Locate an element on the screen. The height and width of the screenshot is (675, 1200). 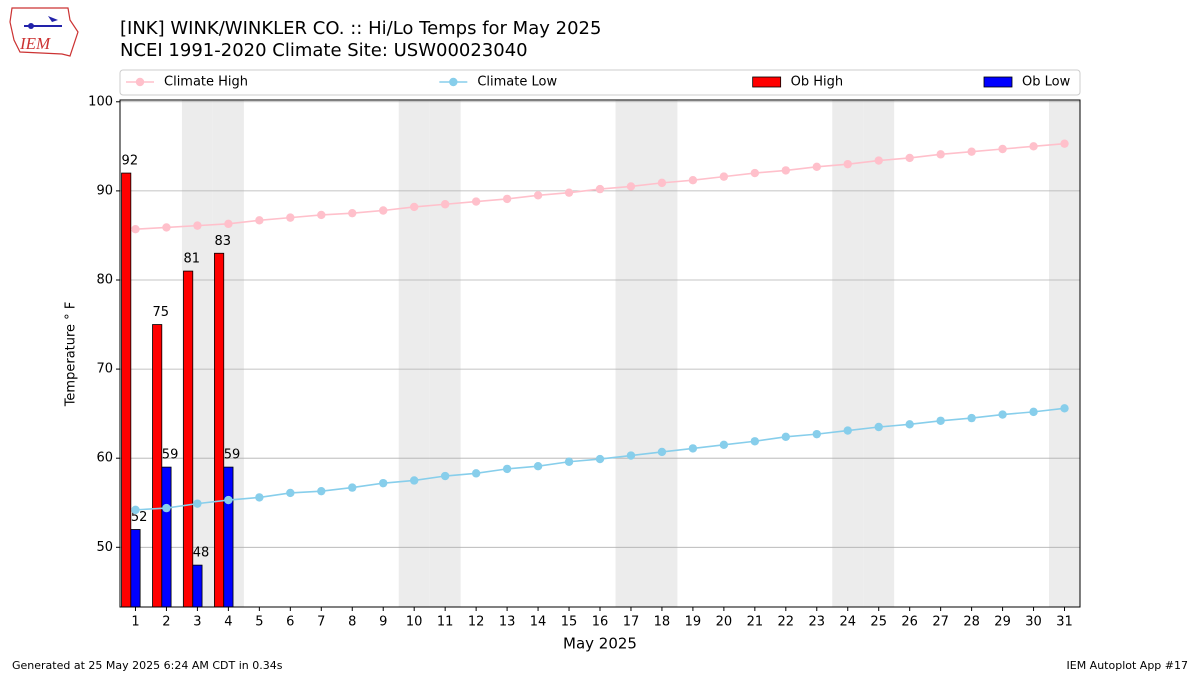
logo-text: IEM is located at coordinates (35, 43).